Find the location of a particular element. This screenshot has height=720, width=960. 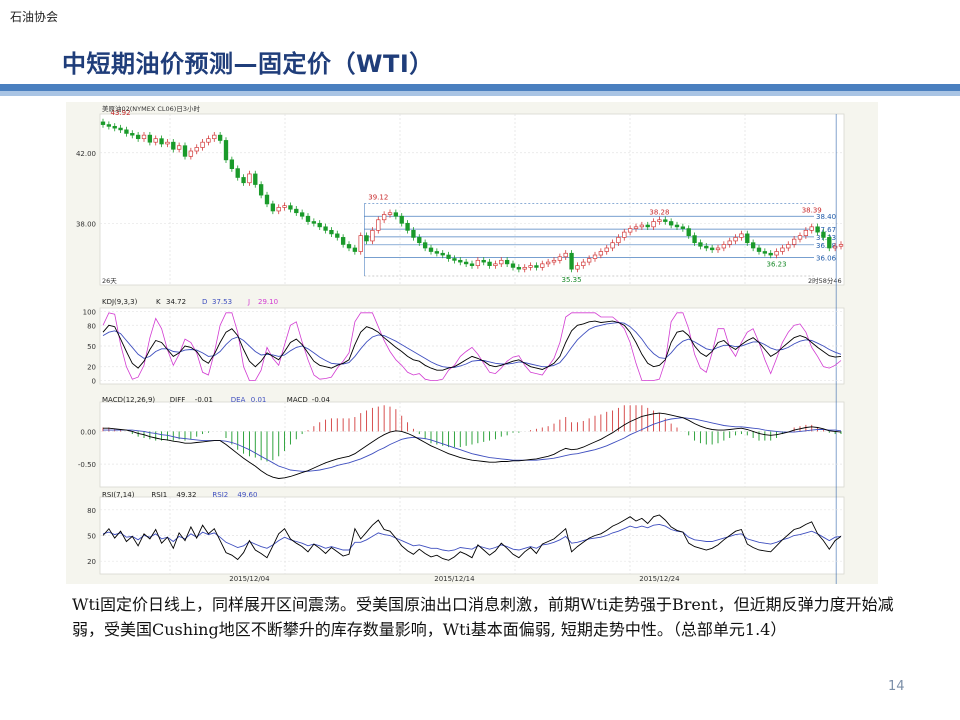

indicator-readout-value: 49.60 is located at coordinates (247, 495).